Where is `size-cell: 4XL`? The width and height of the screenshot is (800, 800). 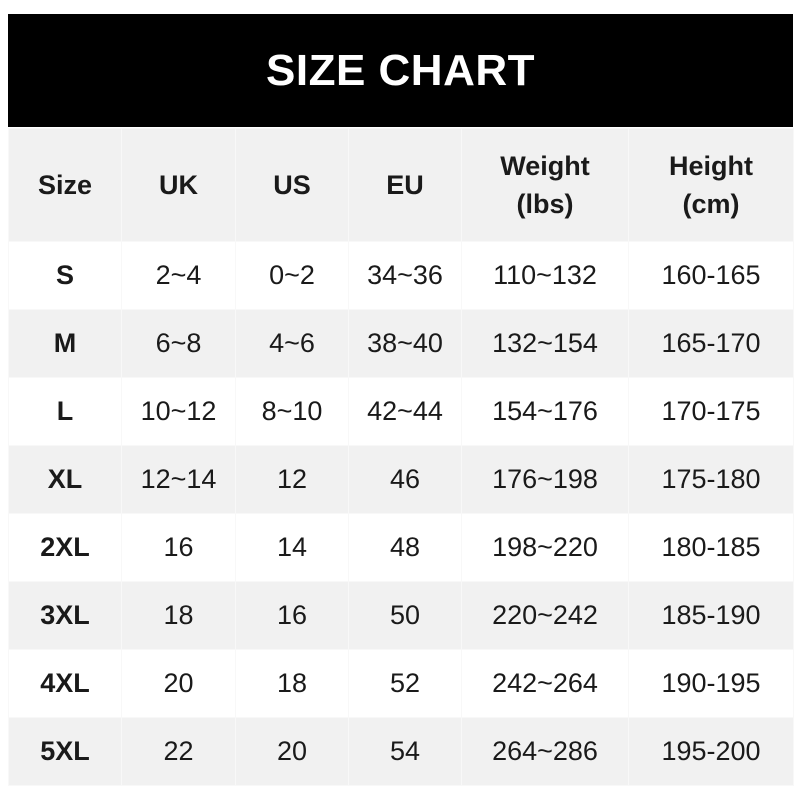
size-cell: 4XL is located at coordinates (65, 683).